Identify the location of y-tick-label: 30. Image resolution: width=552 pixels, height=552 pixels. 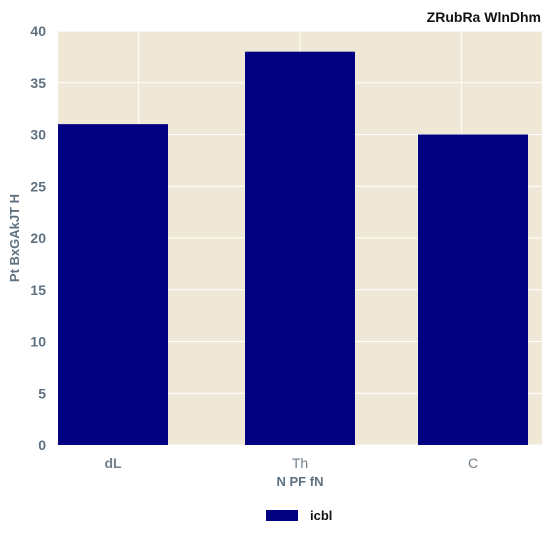
(38, 135).